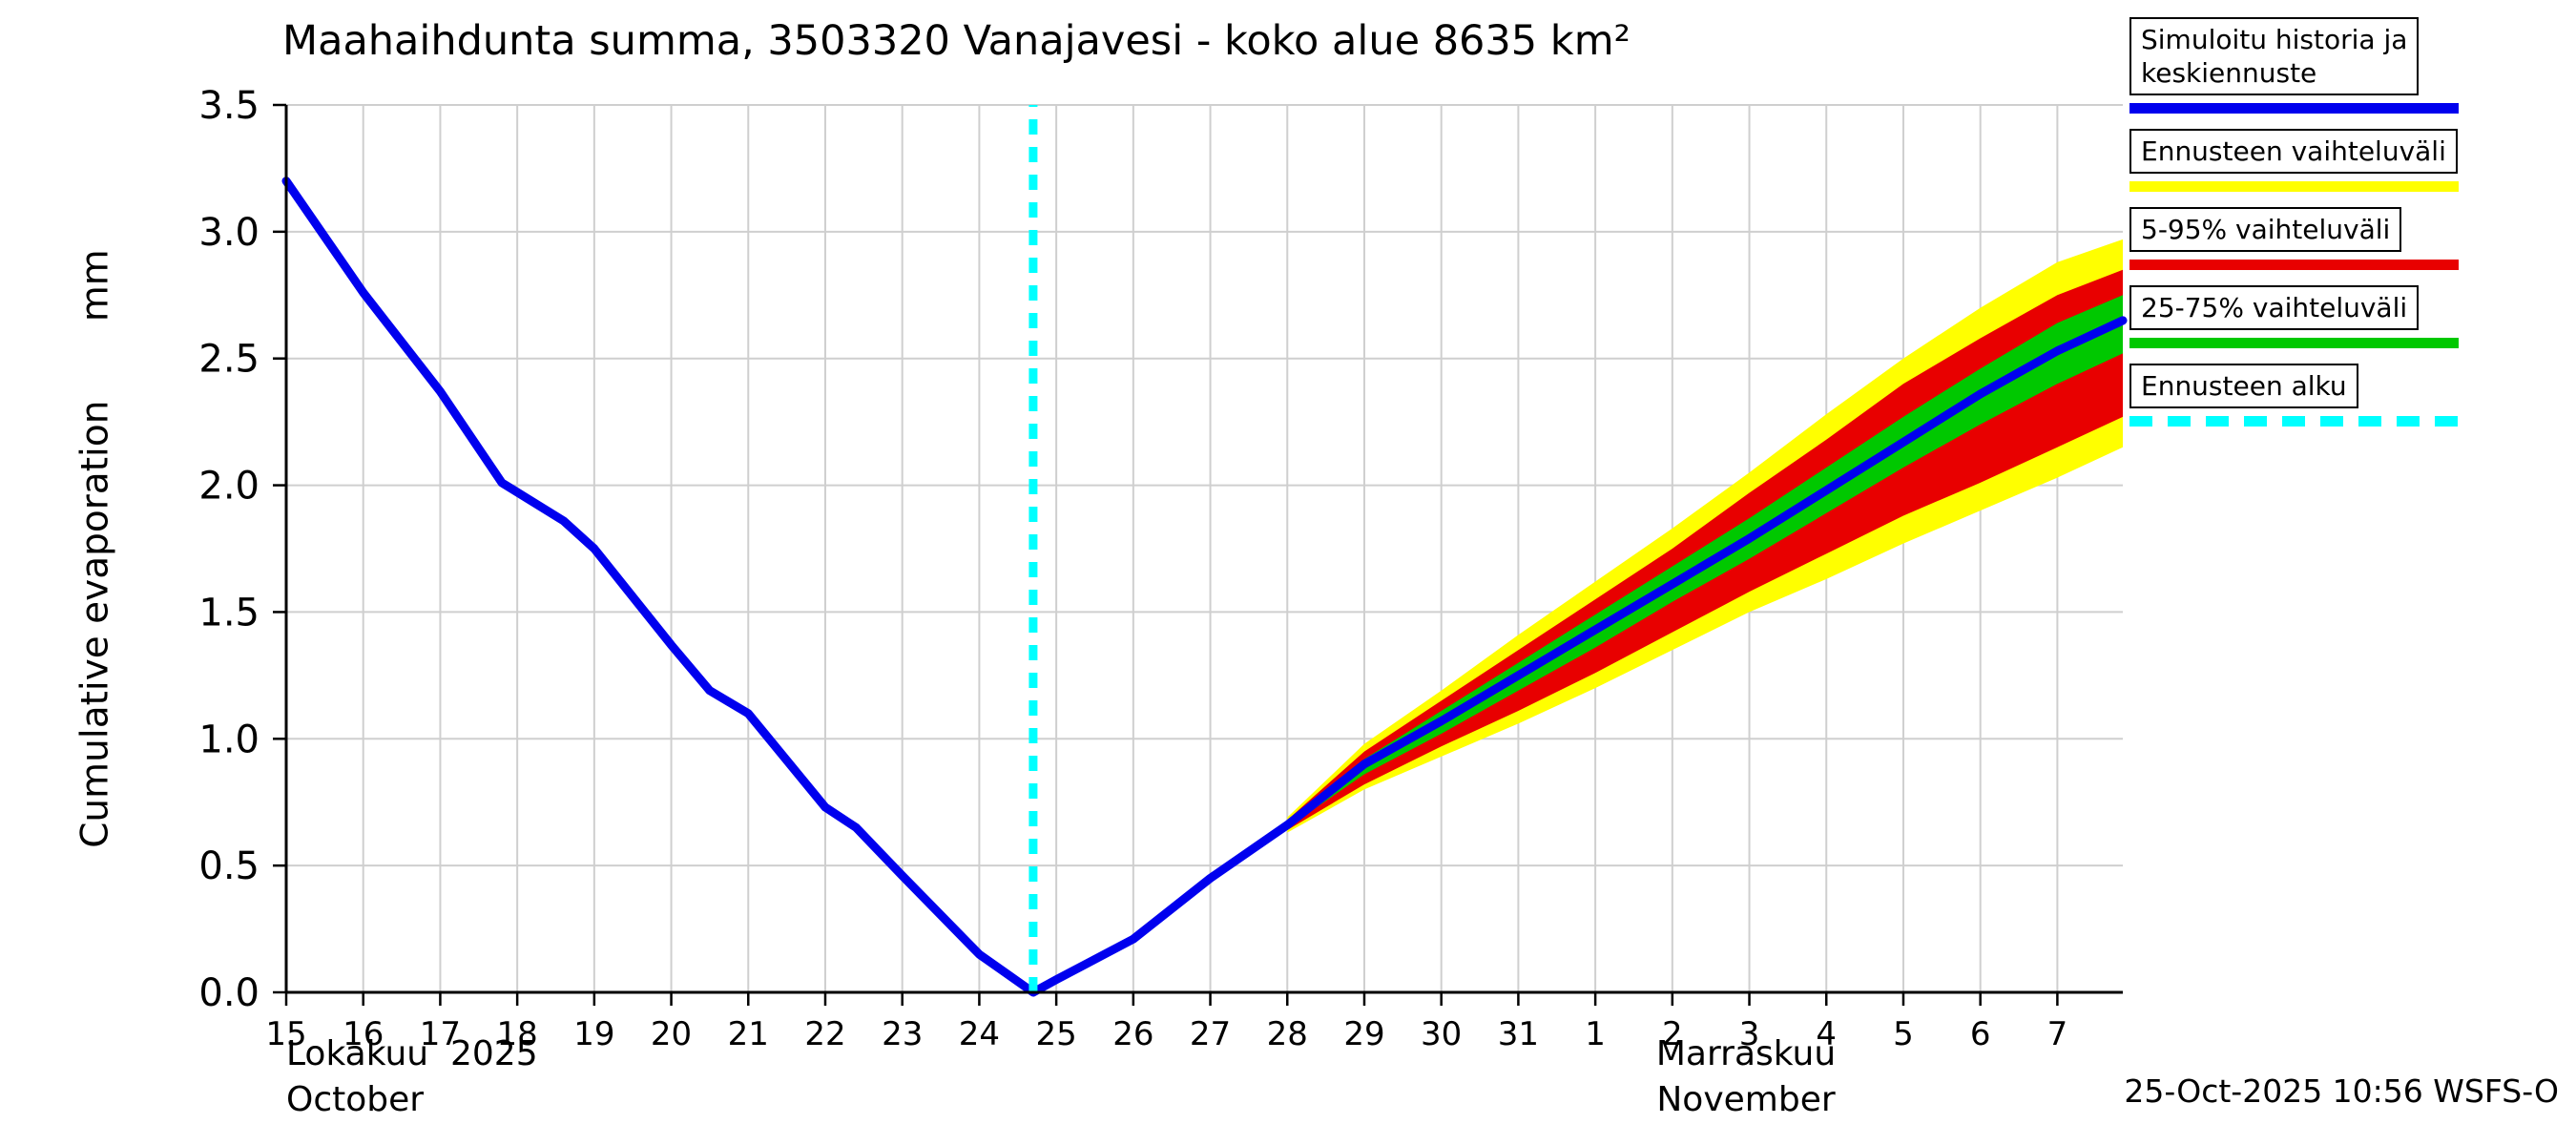  Describe the element at coordinates (2274, 56) in the screenshot. I see `legend-label: Simuloitu historia ja keskiennuste` at that location.